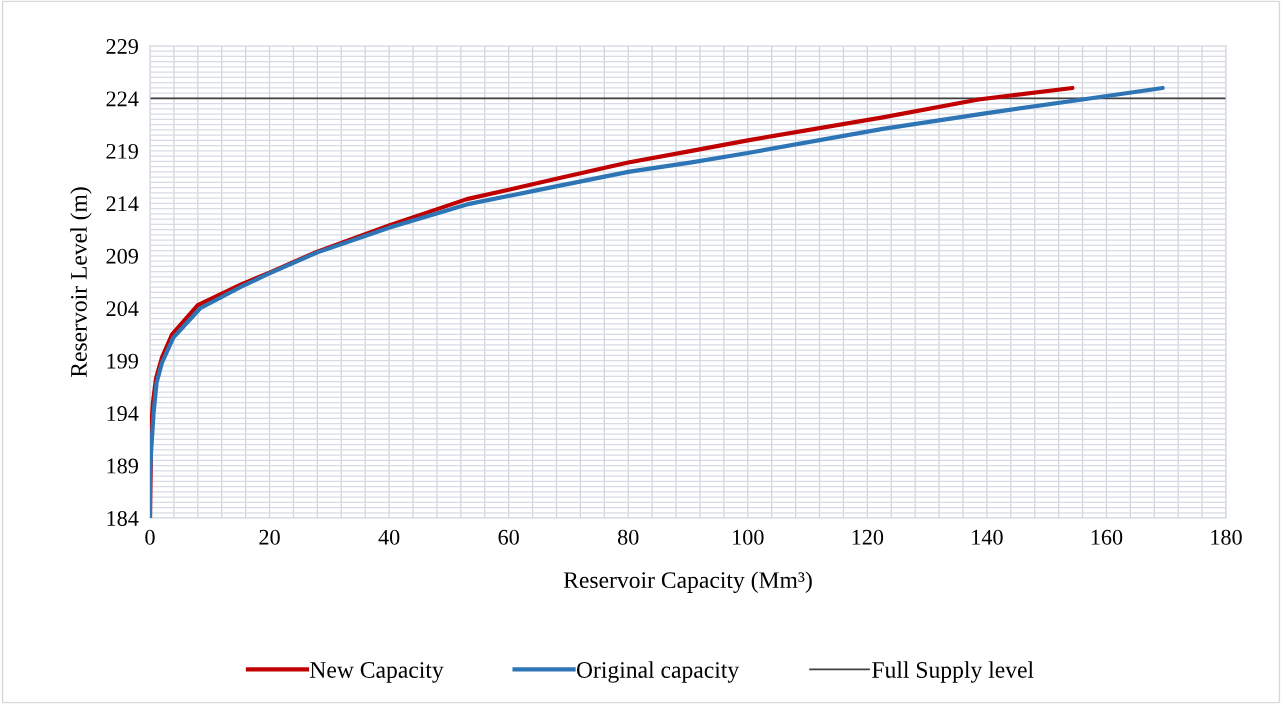 The width and height of the screenshot is (1282, 704). Describe the element at coordinates (123, 414) in the screenshot. I see `y-tick-label: 194` at that location.